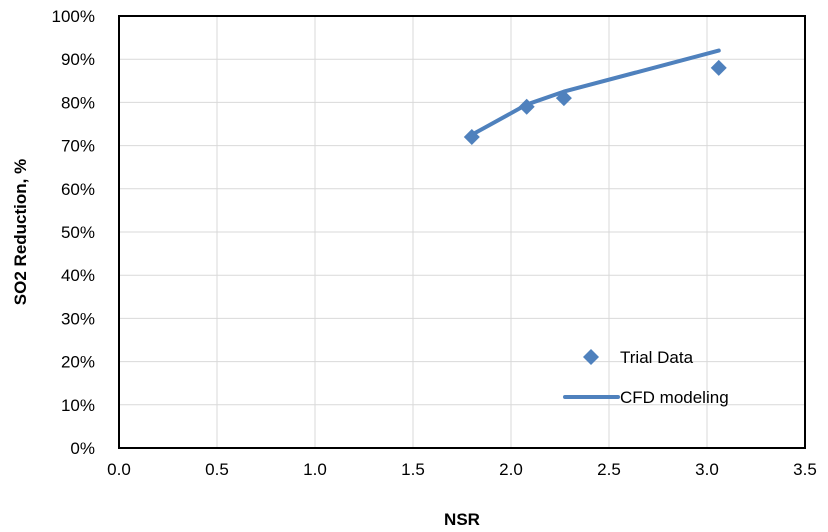 This screenshot has width=828, height=532. What do you see at coordinates (78, 318) in the screenshot?
I see `y-tick-label: 30%` at bounding box center [78, 318].